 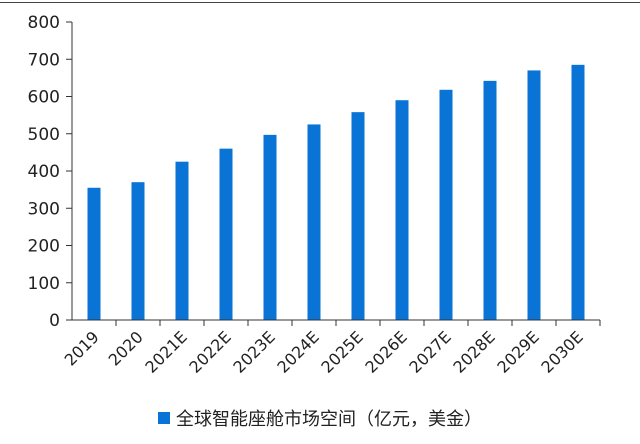 I want to click on bar-2022E, so click(x=226, y=234).